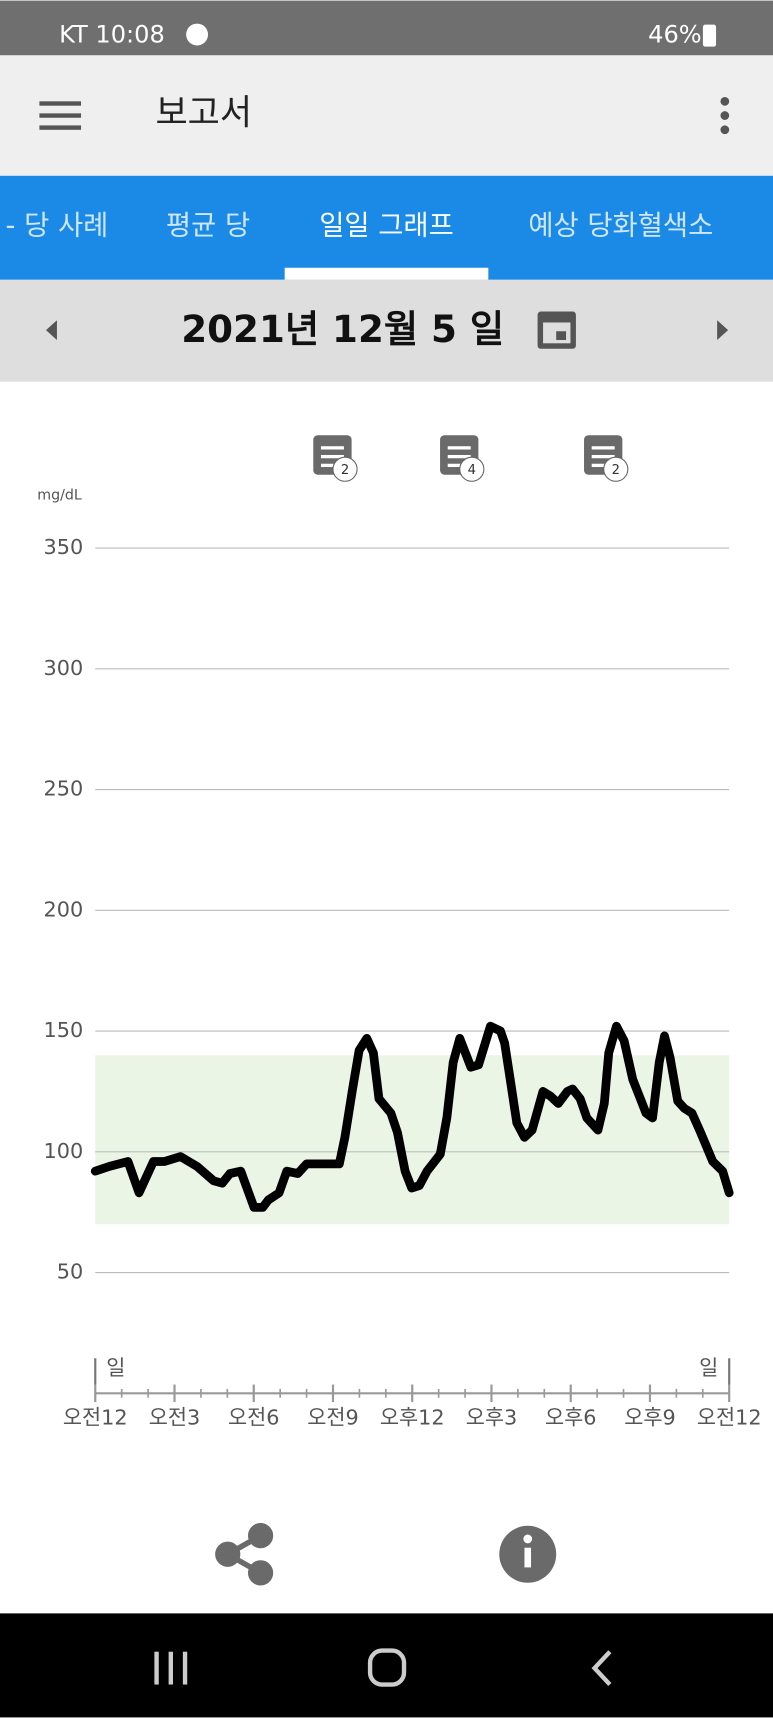 This screenshot has width=773, height=1718. Describe the element at coordinates (203, 112) in the screenshot. I see `app-title: 보고서` at that location.